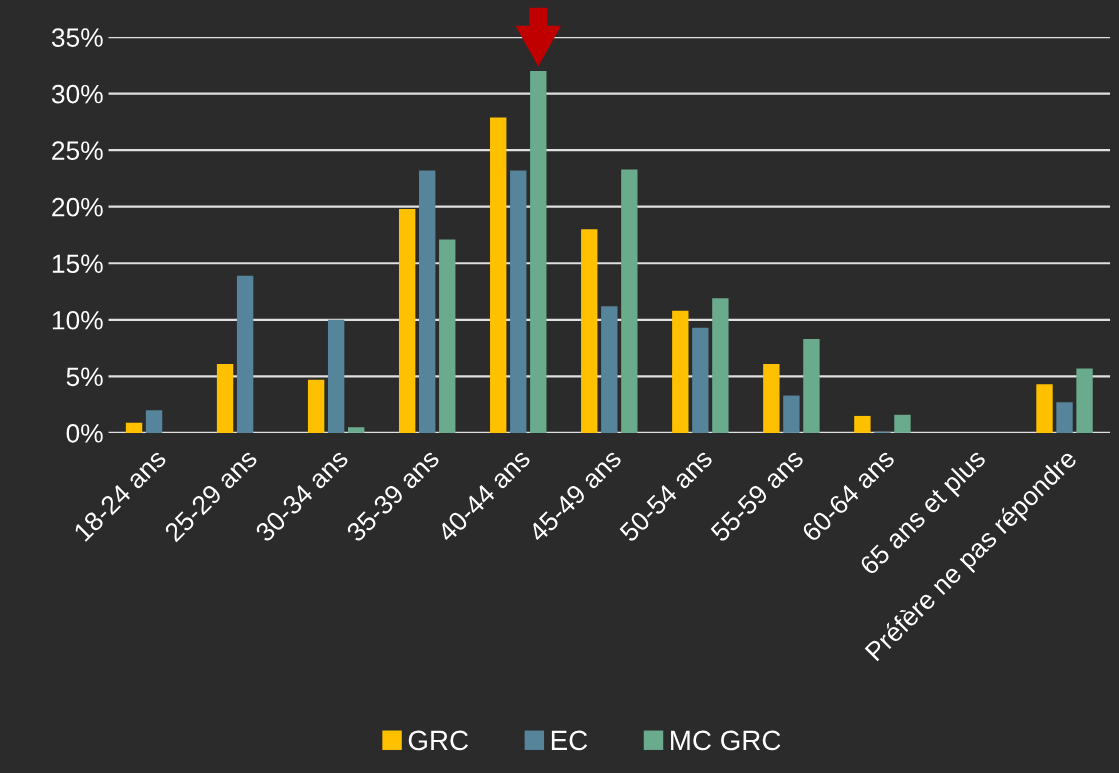 The image size is (1119, 773). I want to click on y-tick-label: 10%, so click(77, 320).